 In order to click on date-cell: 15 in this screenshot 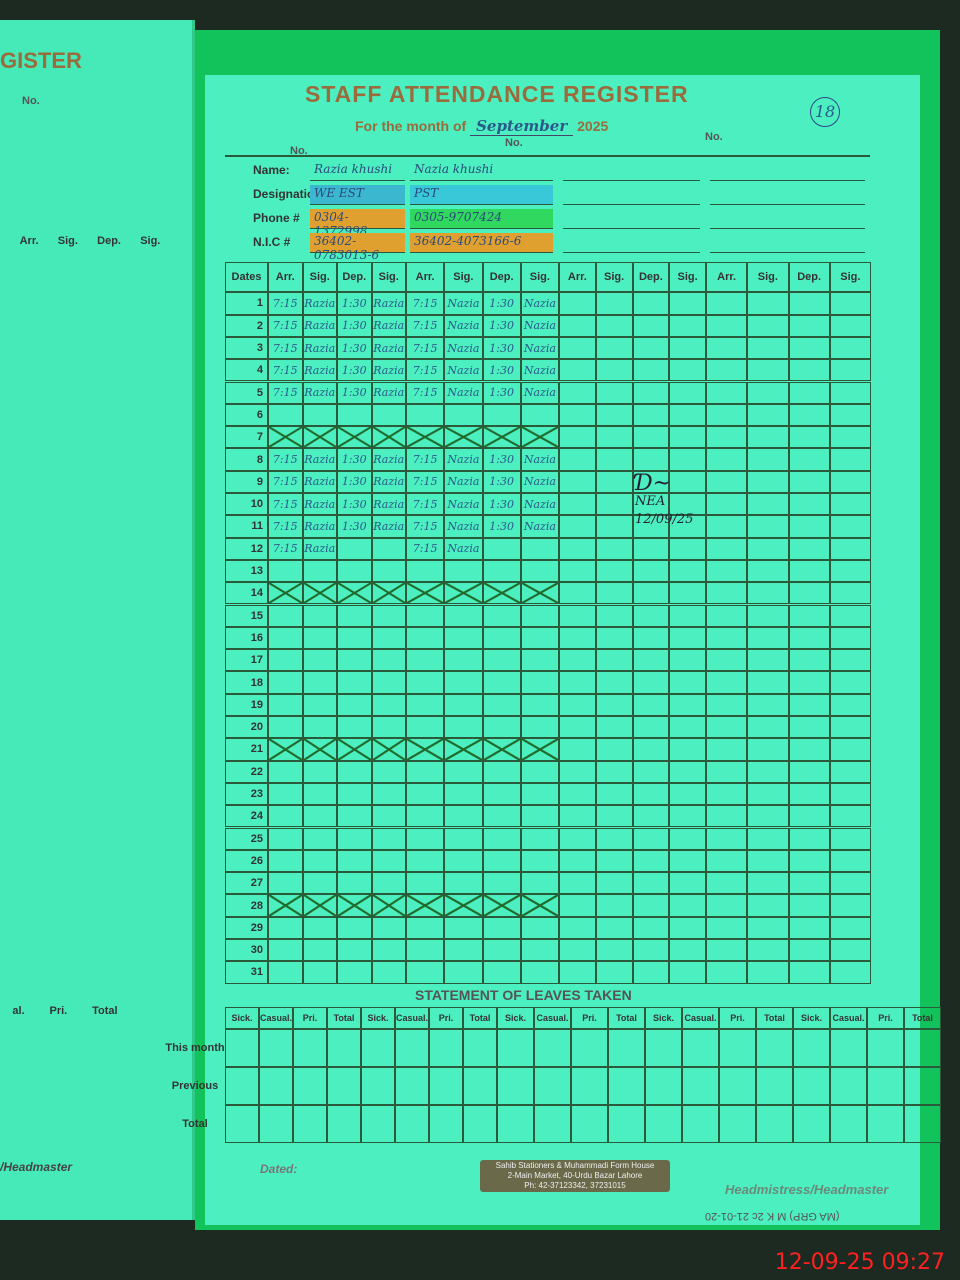, I will do `click(246, 615)`.